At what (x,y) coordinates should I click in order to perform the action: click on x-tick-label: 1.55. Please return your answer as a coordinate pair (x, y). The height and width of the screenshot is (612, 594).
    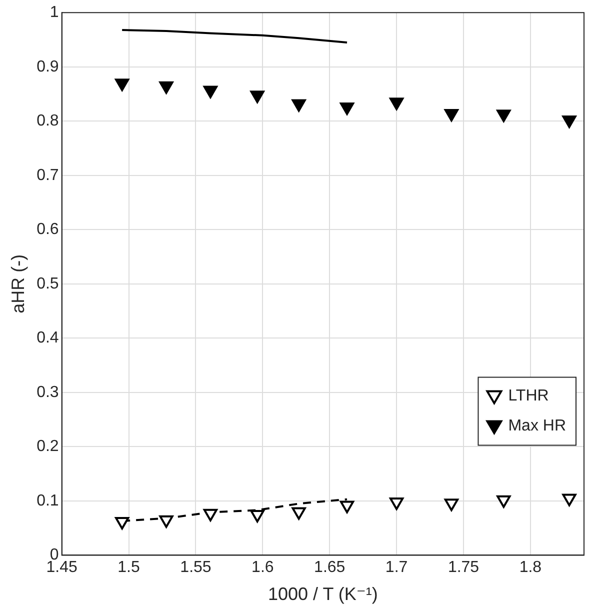
    Looking at the image, I should click on (196, 567).